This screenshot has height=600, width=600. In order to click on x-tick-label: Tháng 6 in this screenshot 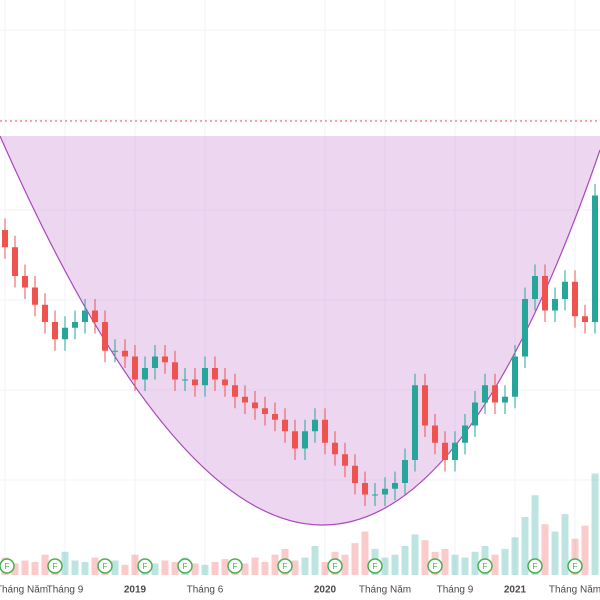, I will do `click(205, 590)`.